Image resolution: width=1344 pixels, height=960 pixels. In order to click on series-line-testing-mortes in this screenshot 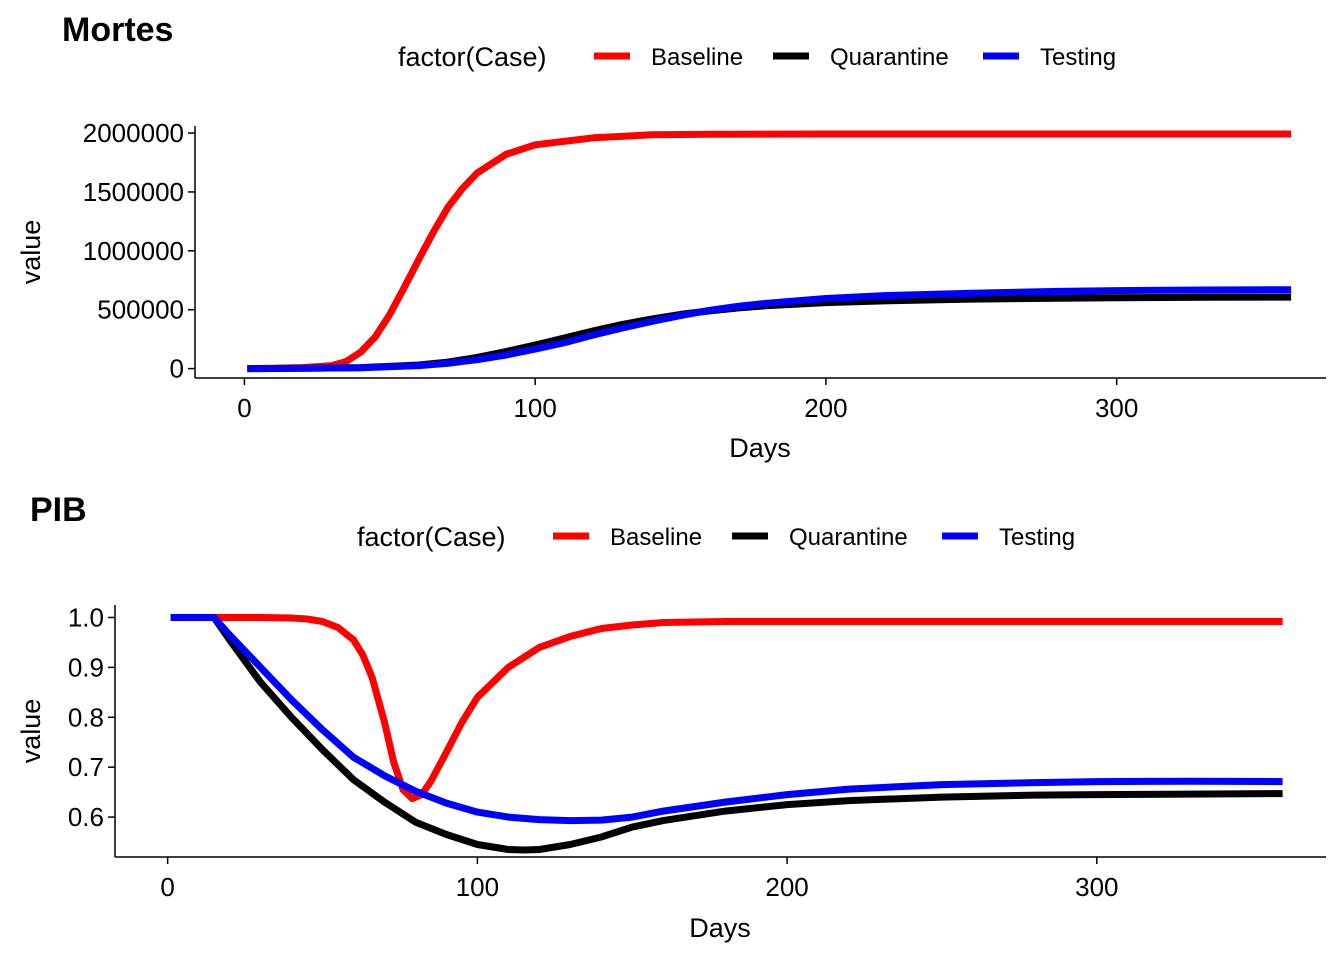, I will do `click(769, 329)`.